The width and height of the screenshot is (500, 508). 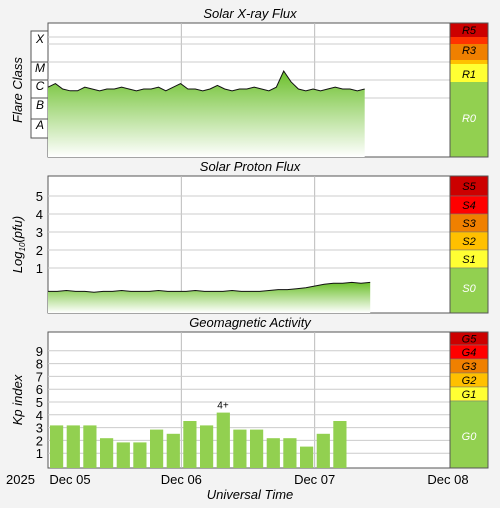 What do you see at coordinates (39, 453) in the screenshot?
I see `kp-tick-label: 1` at bounding box center [39, 453].